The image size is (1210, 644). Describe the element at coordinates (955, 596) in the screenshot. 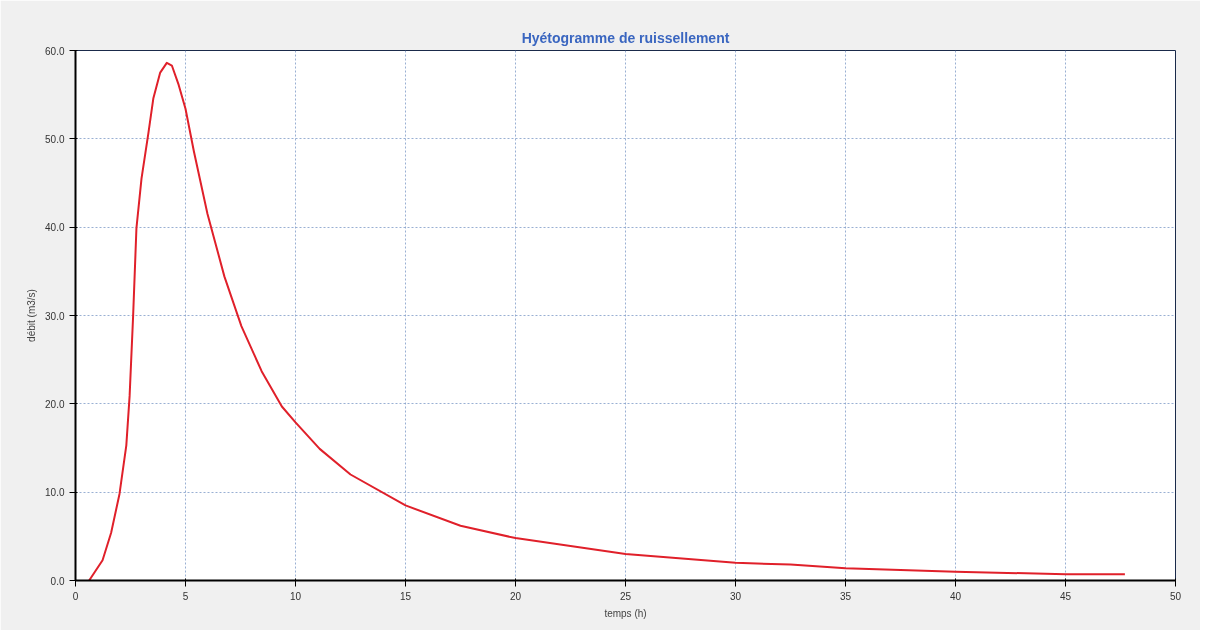

I see `x-tick-label: 40` at that location.